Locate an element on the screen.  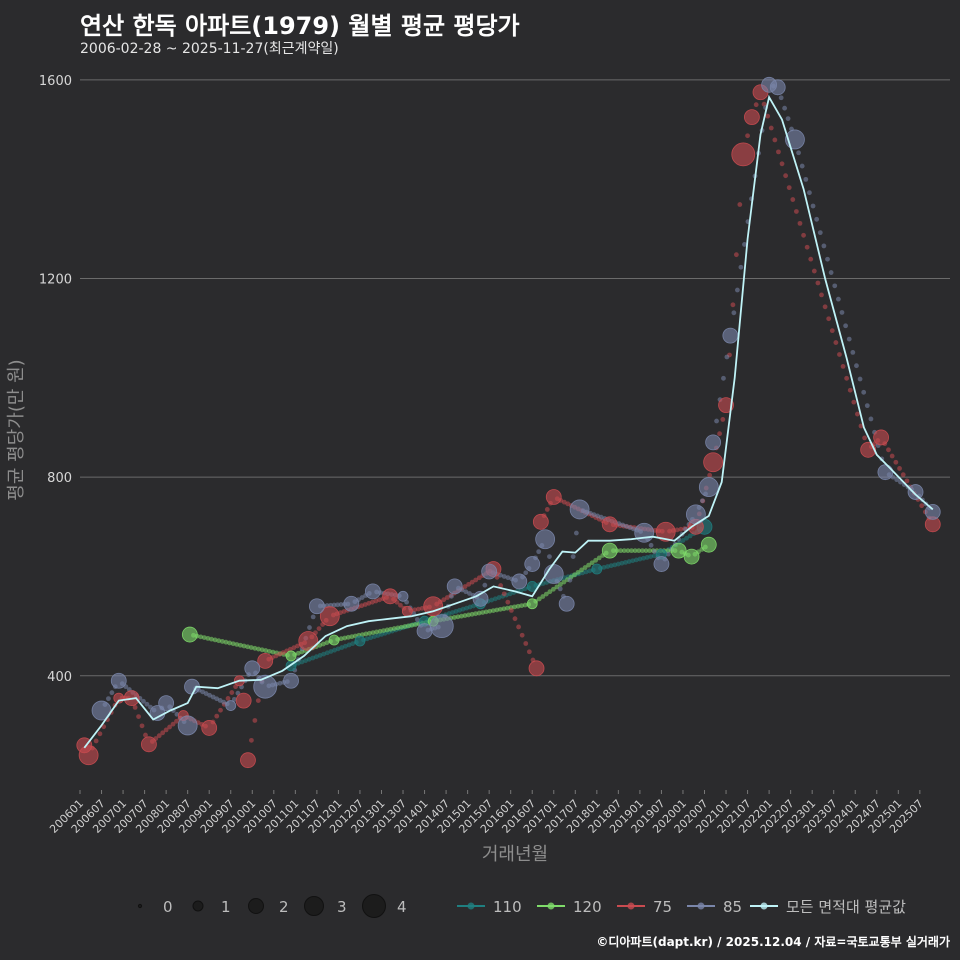
series-legend-label: 110 is located at coordinates (507, 907).